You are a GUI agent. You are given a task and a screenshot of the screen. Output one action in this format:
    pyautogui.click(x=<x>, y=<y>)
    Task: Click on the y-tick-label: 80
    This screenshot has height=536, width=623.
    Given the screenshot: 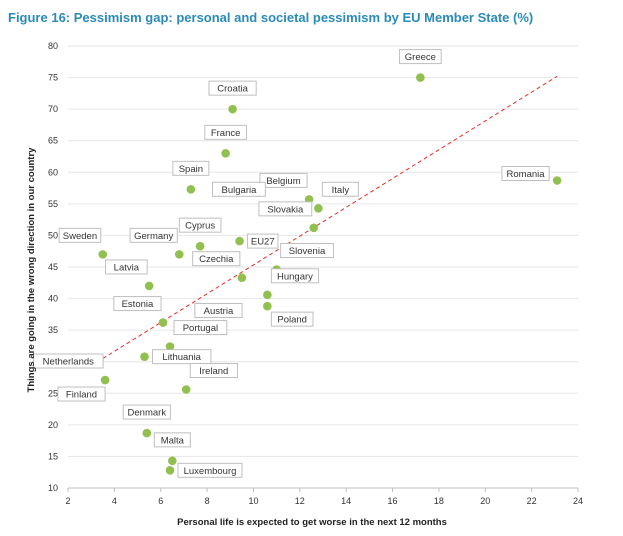 What is the action you would take?
    pyautogui.click(x=53, y=46)
    